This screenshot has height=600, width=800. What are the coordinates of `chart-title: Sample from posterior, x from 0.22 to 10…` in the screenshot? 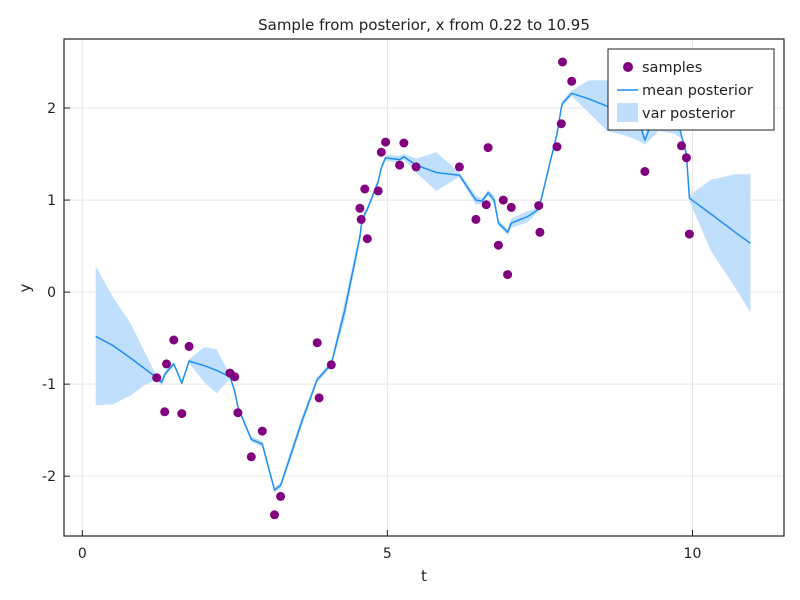 It's located at (424, 25).